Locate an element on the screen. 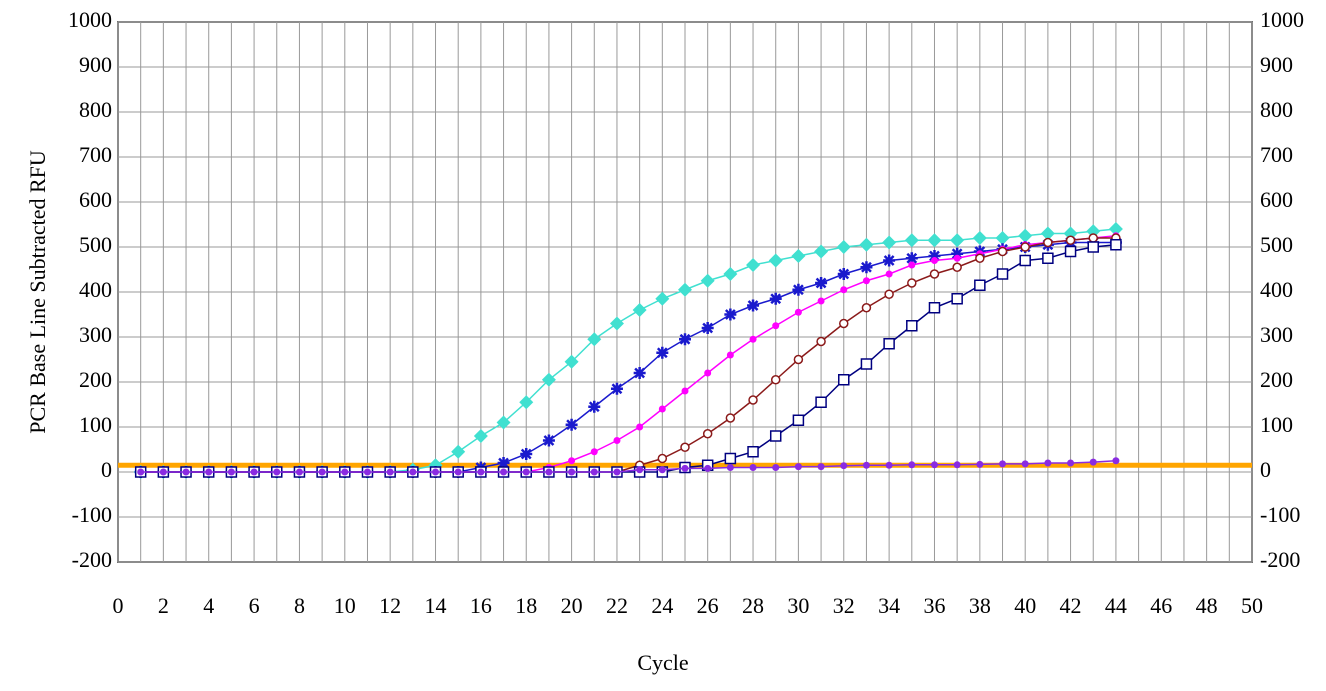  x-axis-label: Cycle is located at coordinates (662, 662).